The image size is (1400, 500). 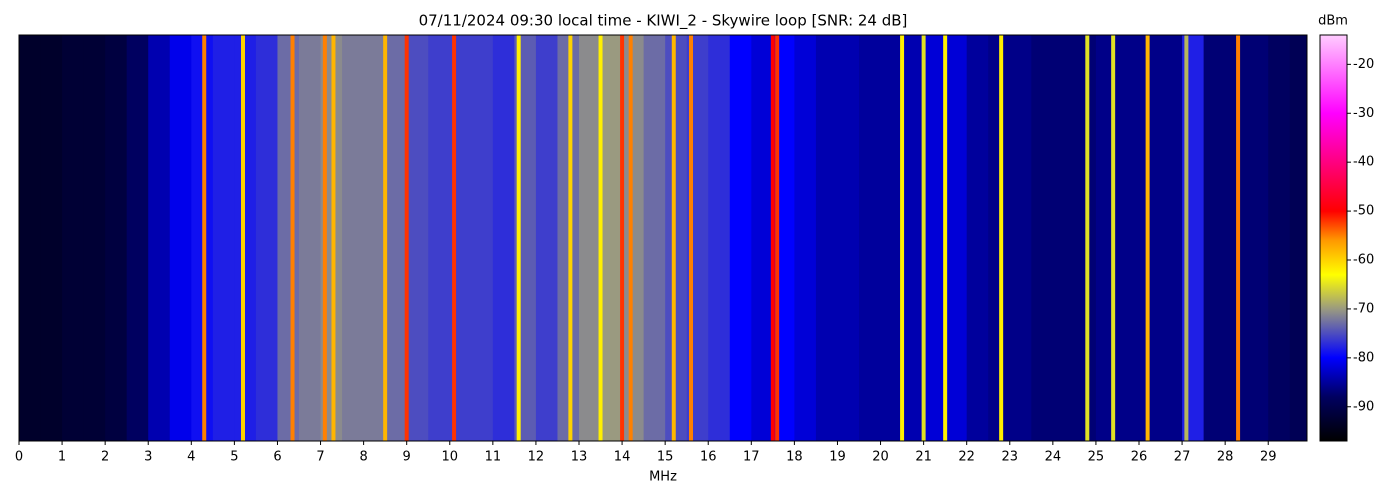 What do you see at coordinates (363, 457) in the screenshot?
I see `x-tick-label: 8` at bounding box center [363, 457].